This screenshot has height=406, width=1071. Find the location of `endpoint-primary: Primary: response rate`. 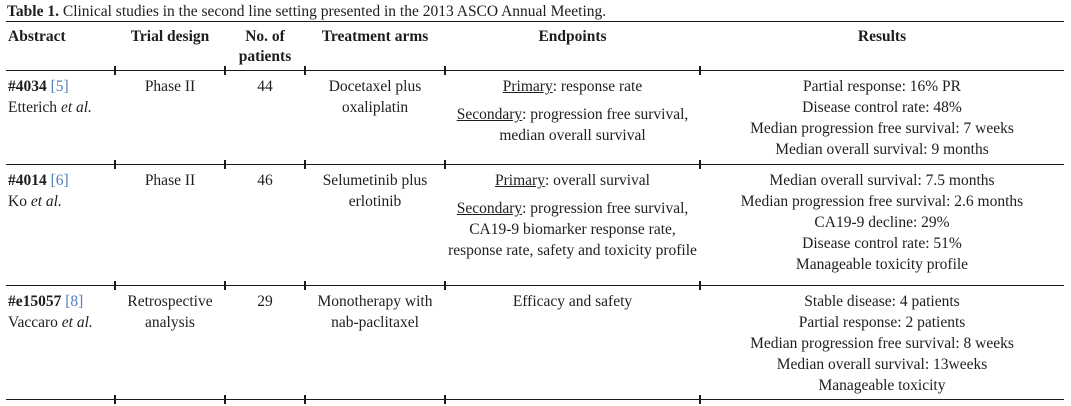

endpoint-primary: Primary: response rate is located at coordinates (572, 86).